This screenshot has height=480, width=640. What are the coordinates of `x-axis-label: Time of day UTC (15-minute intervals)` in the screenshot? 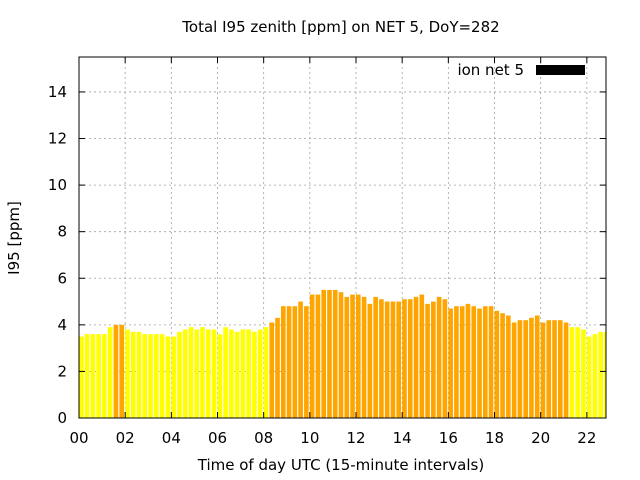 It's located at (340, 465).